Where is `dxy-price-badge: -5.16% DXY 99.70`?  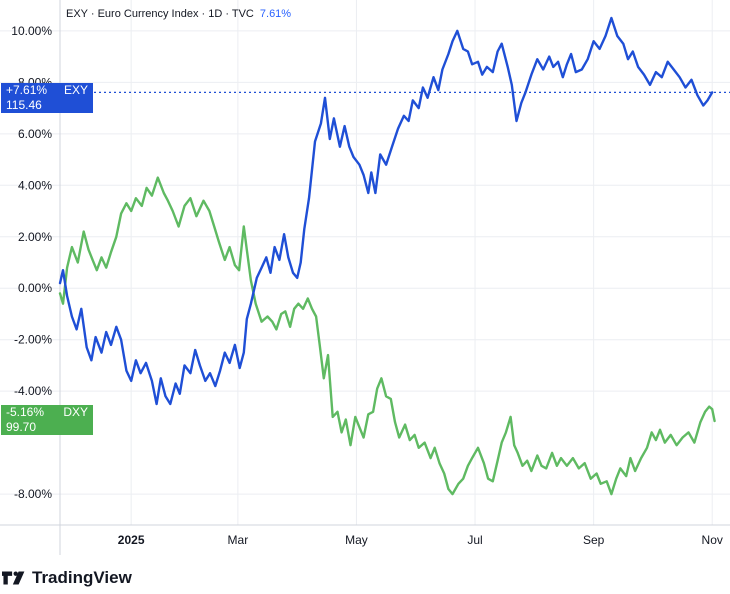 dxy-price-badge: -5.16% DXY 99.70 is located at coordinates (47, 420).